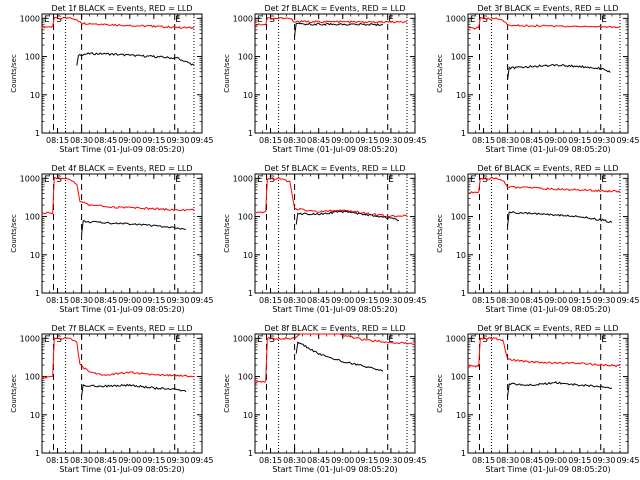  I want to click on panel-title: Det 5f BLACK = Events, RED = LLD, so click(334, 168).